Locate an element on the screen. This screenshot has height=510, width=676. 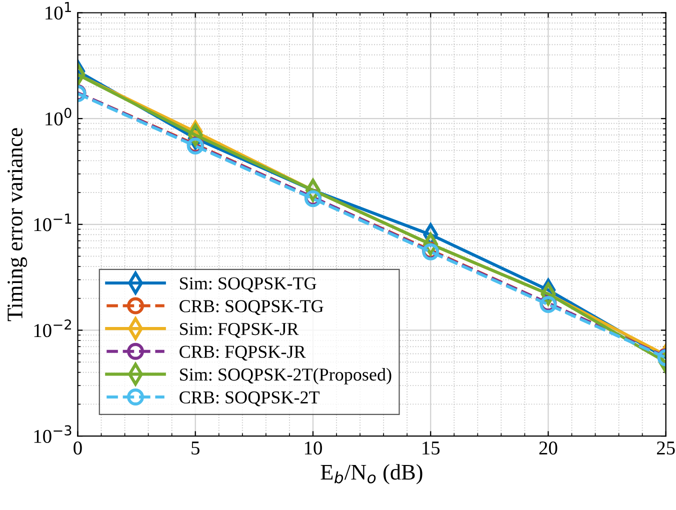
legend-label: Sim: SOQPSK-TG is located at coordinates (248, 284).